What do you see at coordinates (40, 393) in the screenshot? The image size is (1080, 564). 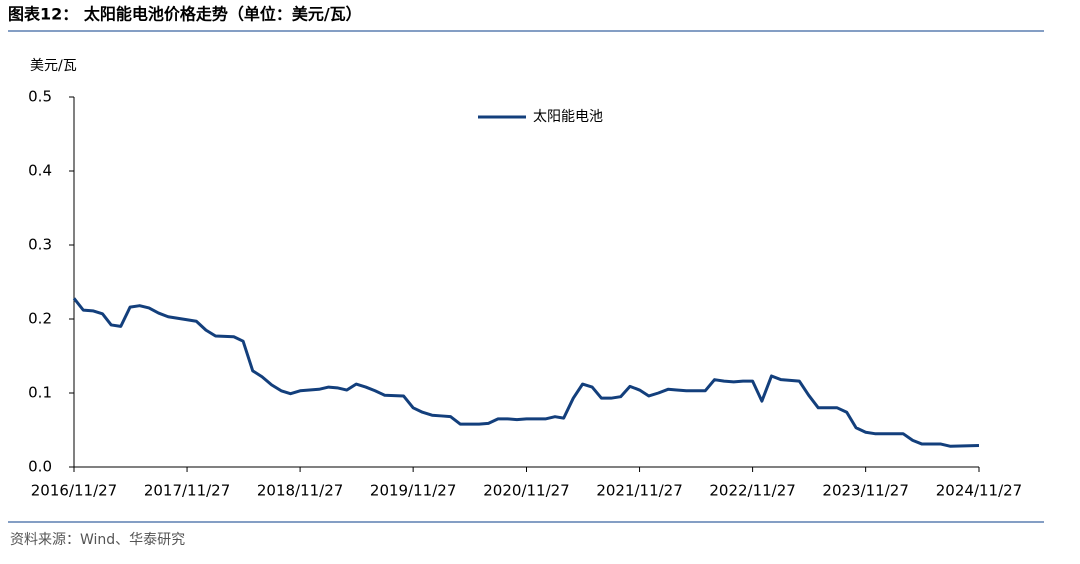 I see `y-tick-label: 0.1` at bounding box center [40, 393].